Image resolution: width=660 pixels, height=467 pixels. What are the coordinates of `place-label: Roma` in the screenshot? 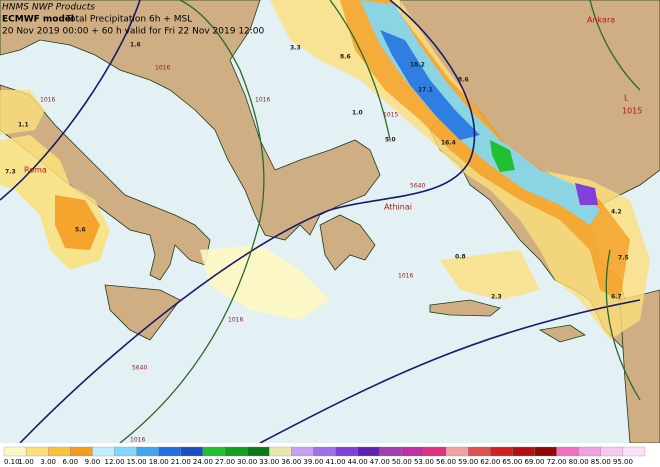 It's located at (35, 170).